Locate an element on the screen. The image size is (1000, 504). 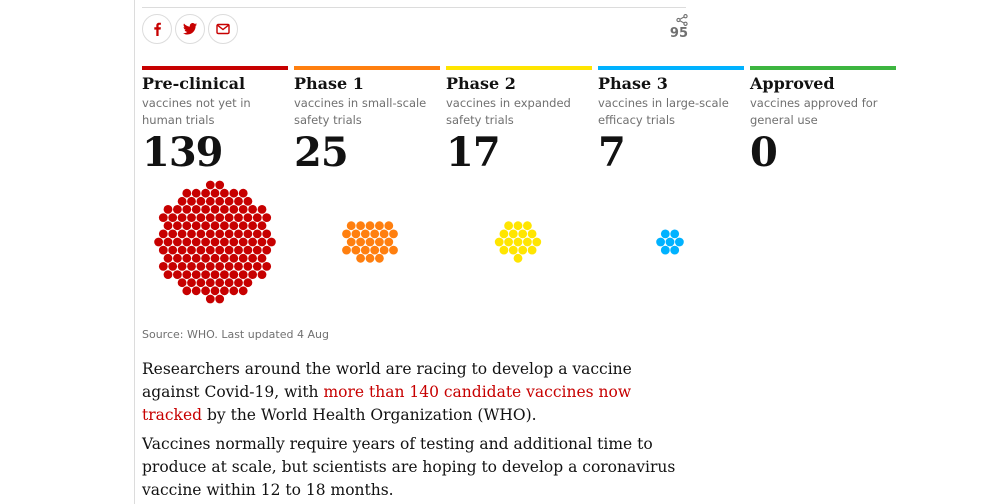
facebook-icon is located at coordinates (157, 29).